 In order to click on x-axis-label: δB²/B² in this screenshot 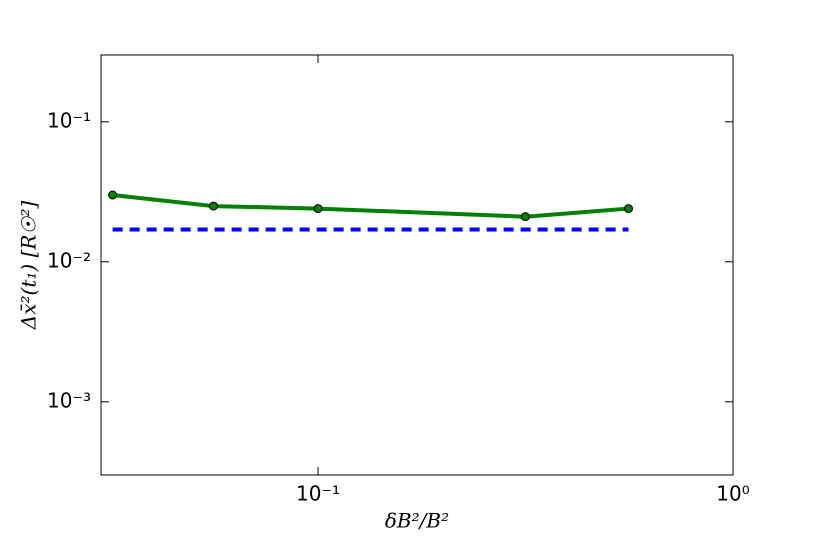, I will do `click(417, 521)`.